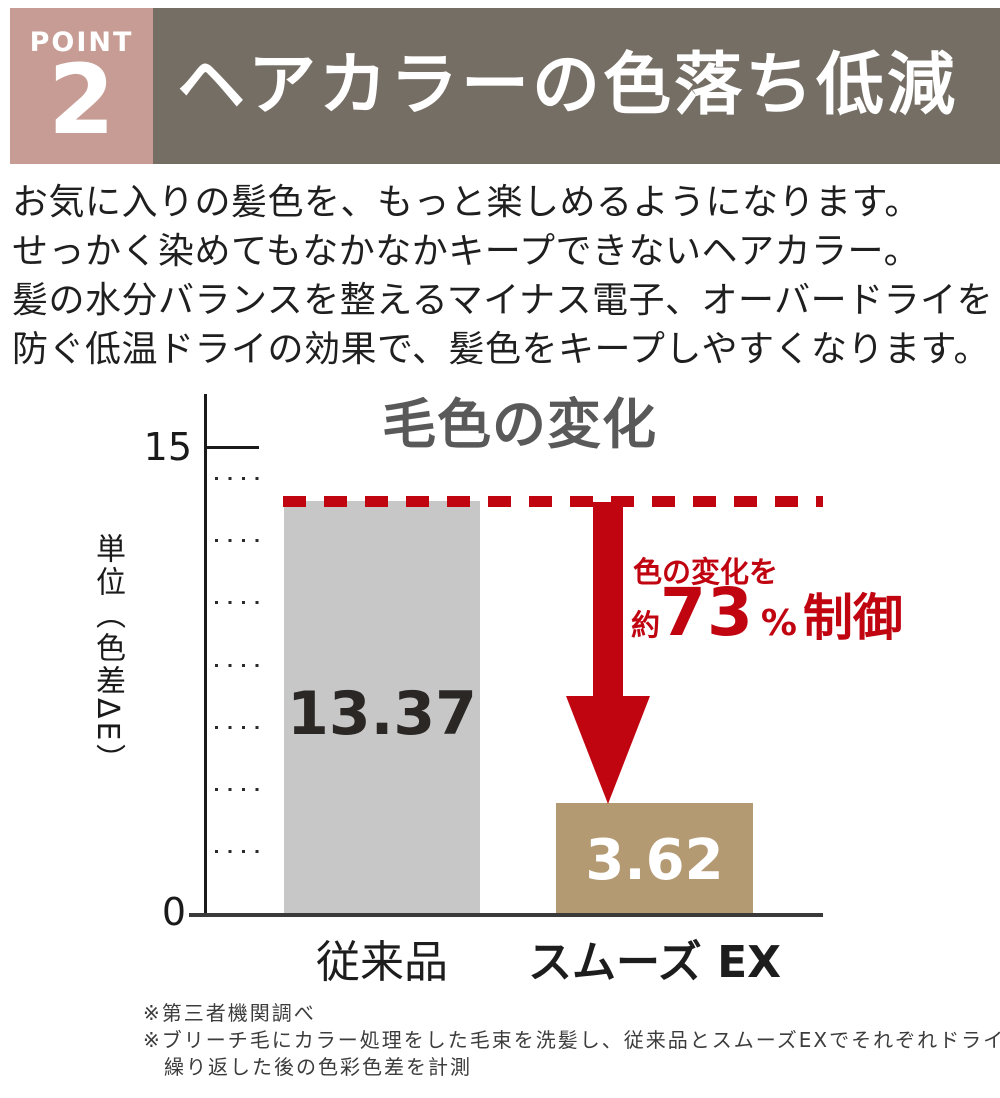  I want to click on category-label-conventional: 従来品, so click(382, 962).